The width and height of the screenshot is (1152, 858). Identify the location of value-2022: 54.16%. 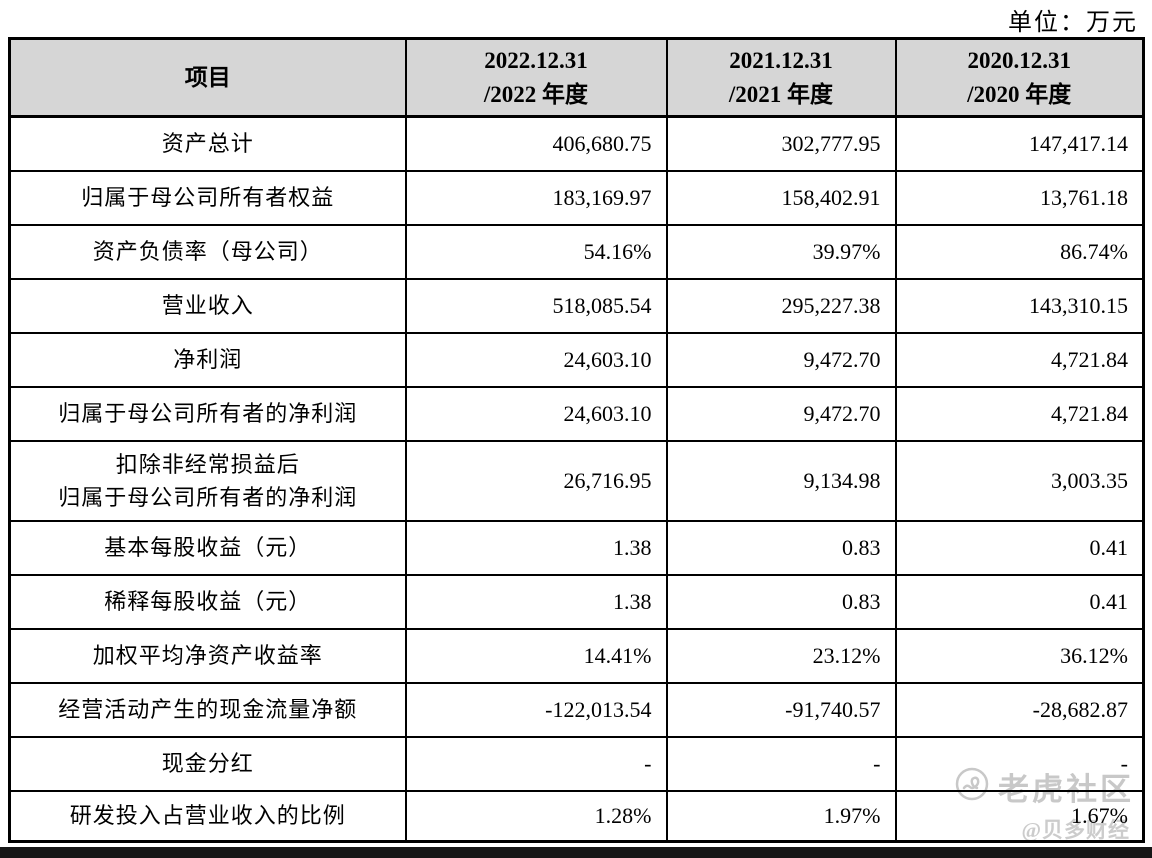
(536, 251).